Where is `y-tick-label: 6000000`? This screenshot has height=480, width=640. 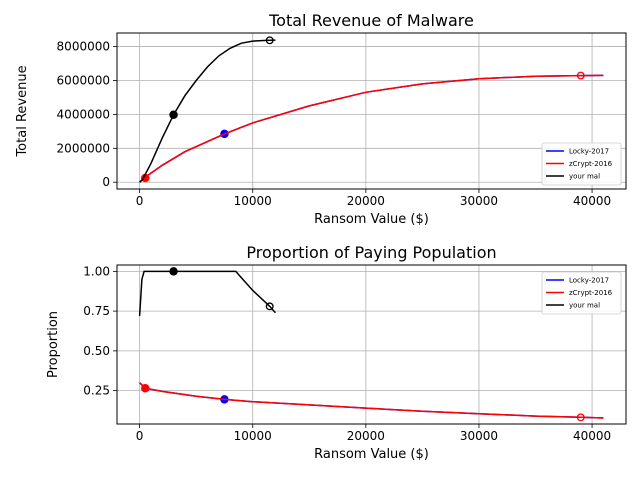
y-tick-label: 6000000 is located at coordinates (83, 80).